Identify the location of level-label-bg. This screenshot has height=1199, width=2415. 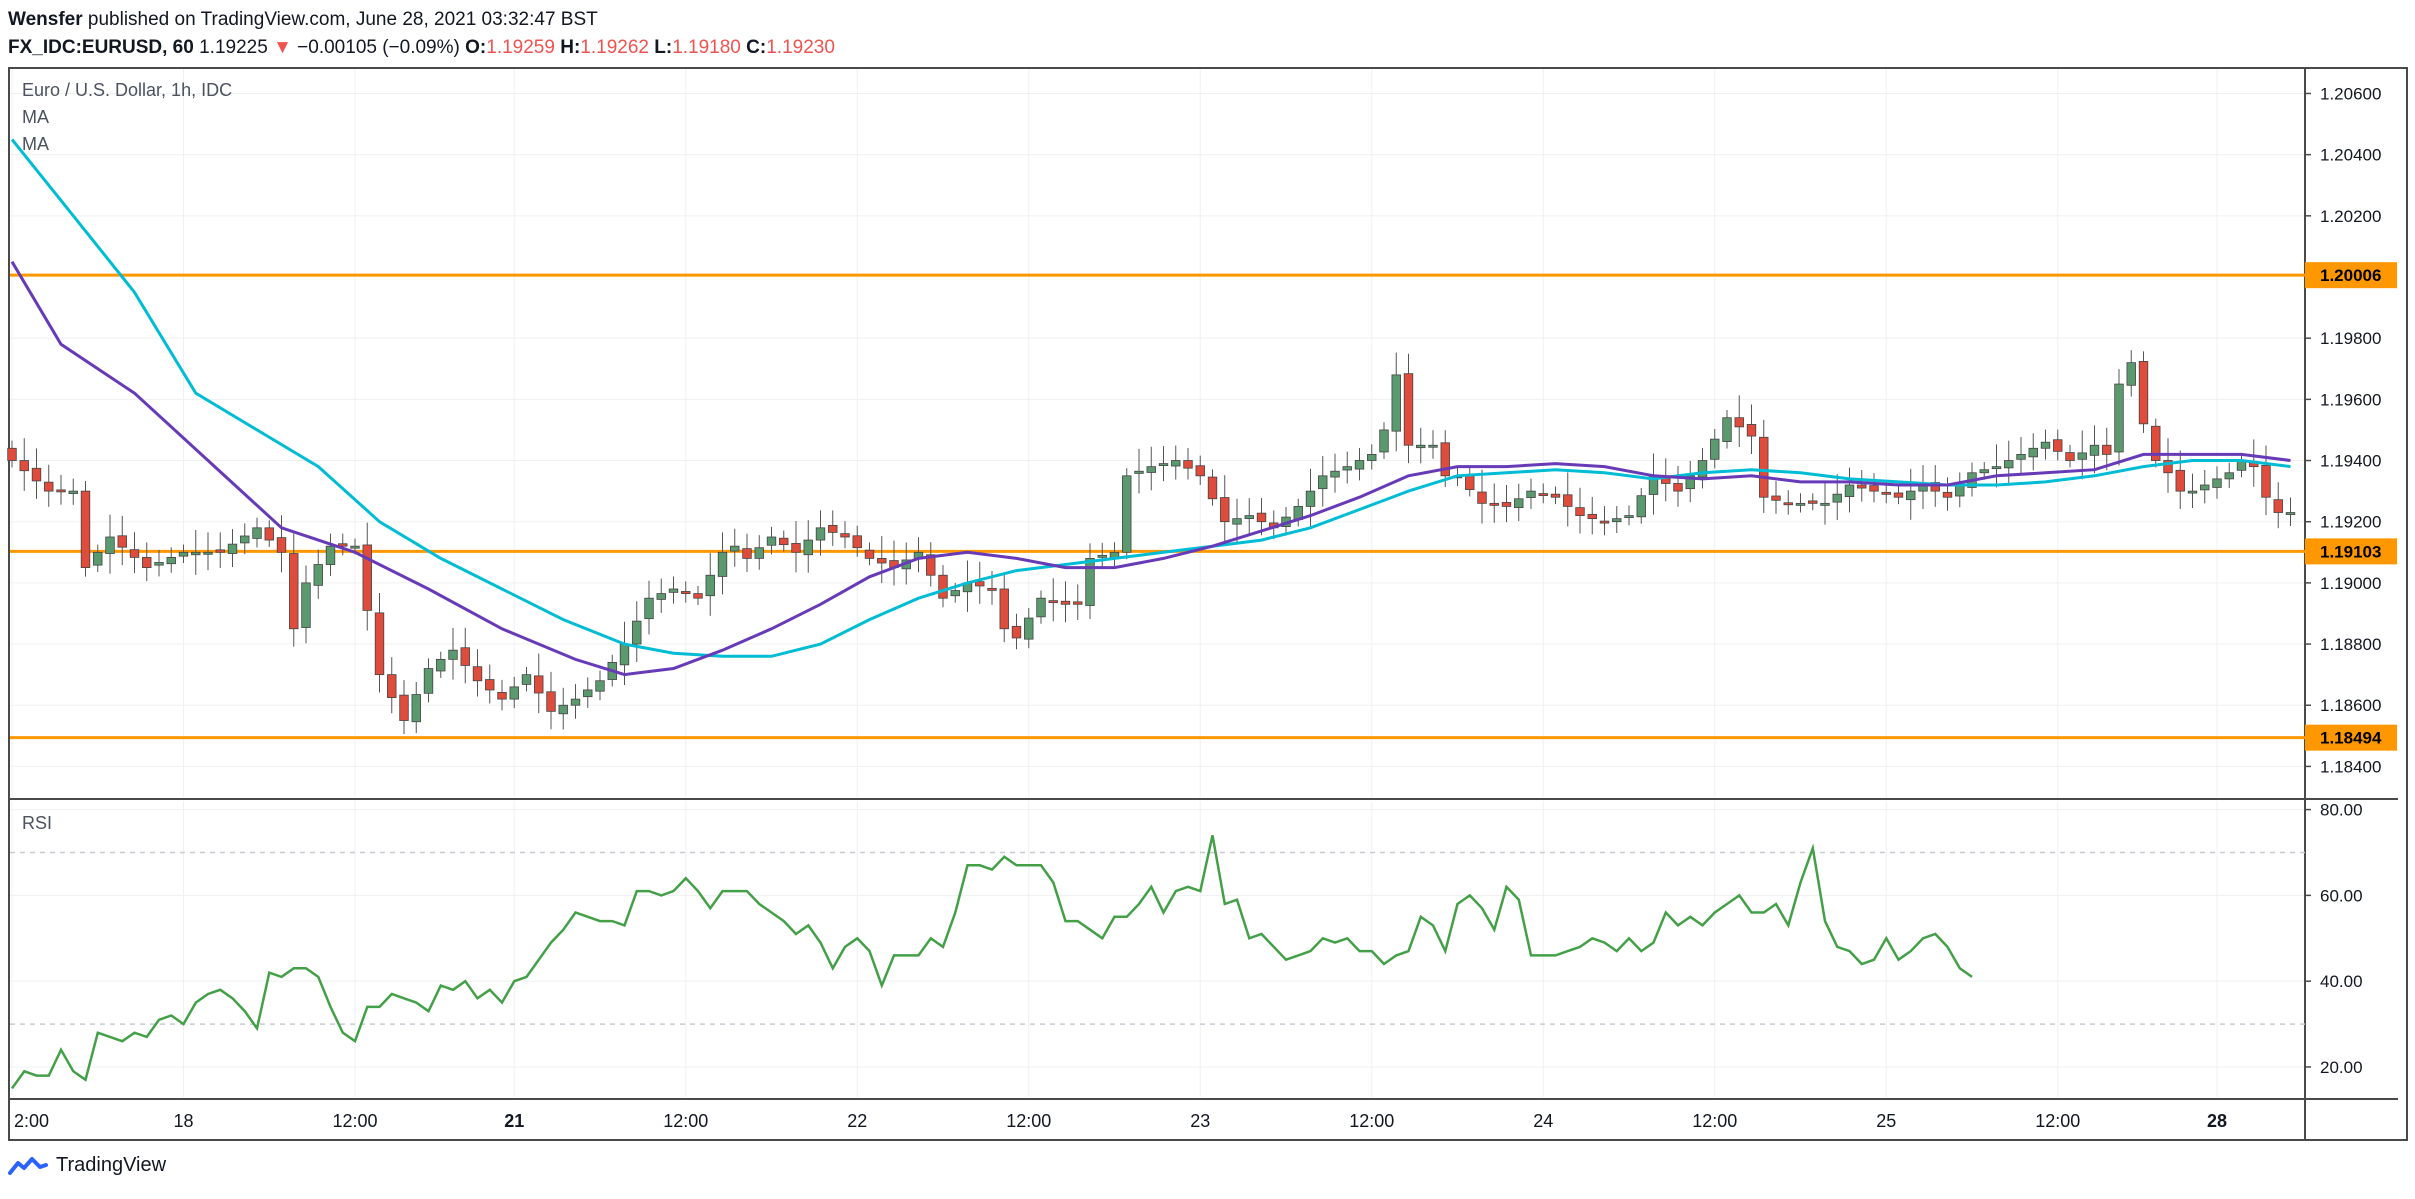
(2351, 551).